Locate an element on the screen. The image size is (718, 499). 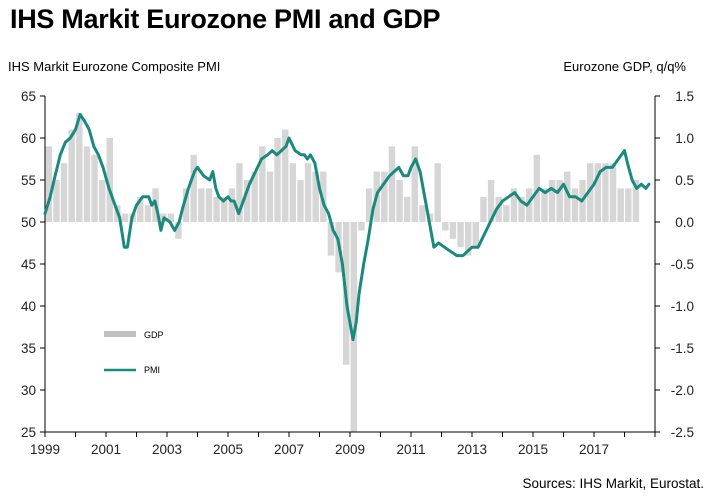
left-tick-label: 30 is located at coordinates (28, 390).